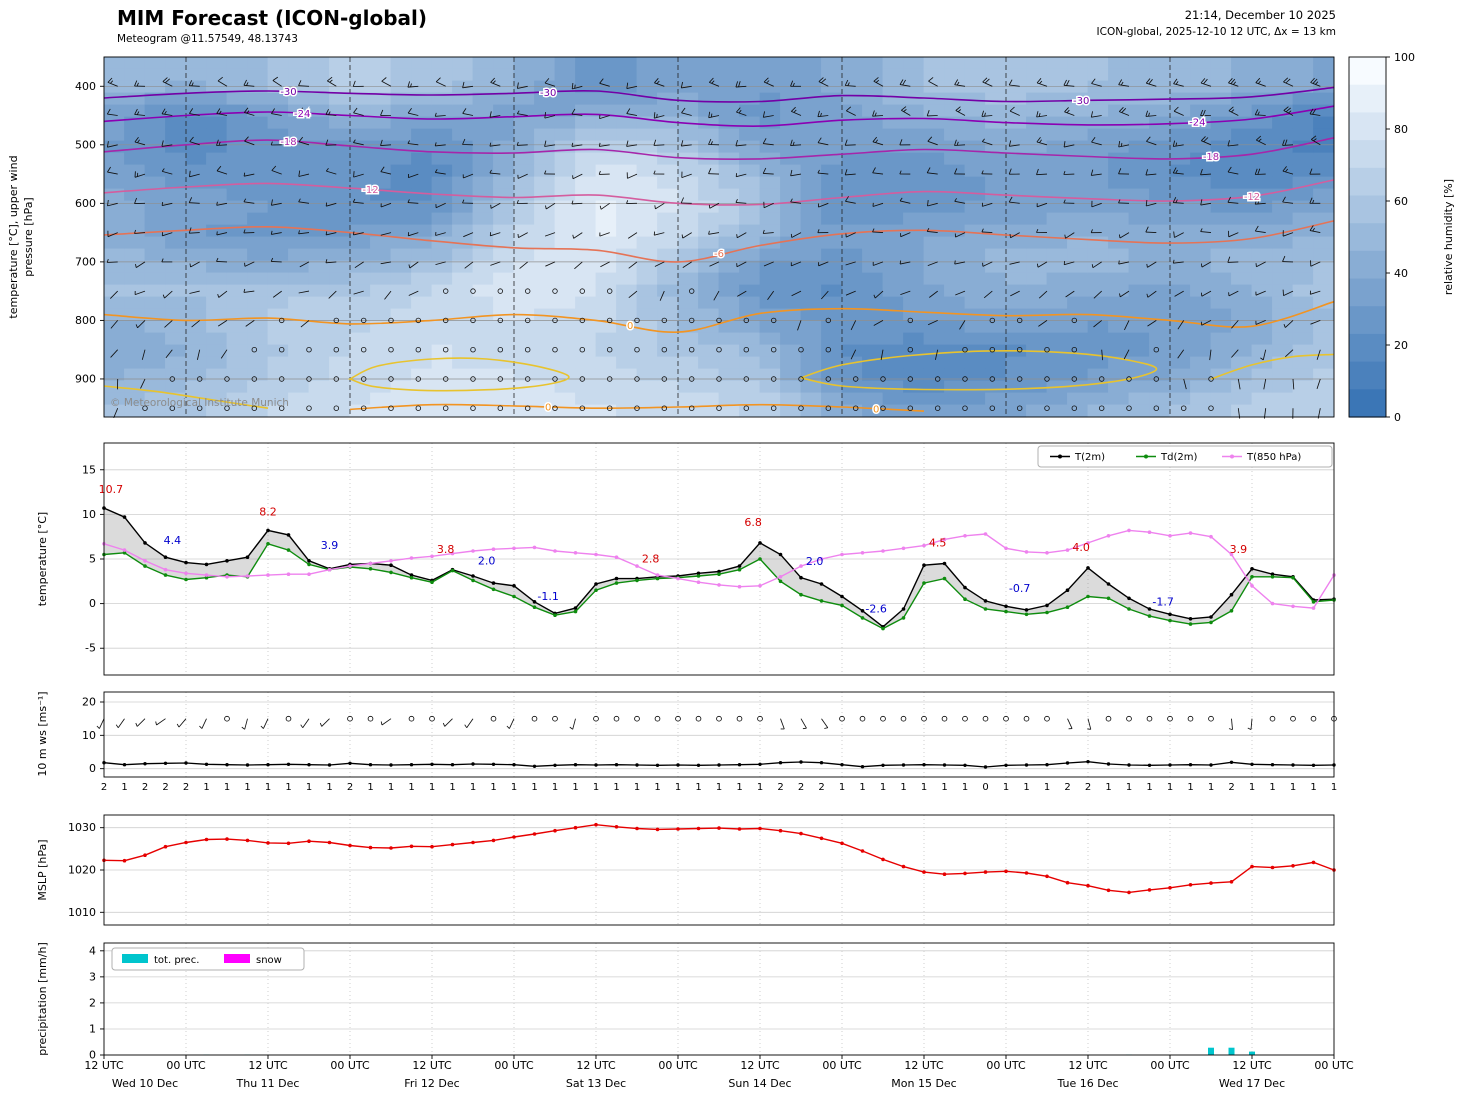 Image resolution: width=1469 pixels, height=1105 pixels. What do you see at coordinates (208, 959) in the screenshot?
I see `precip-legend: tot. prec. snow` at bounding box center [208, 959].